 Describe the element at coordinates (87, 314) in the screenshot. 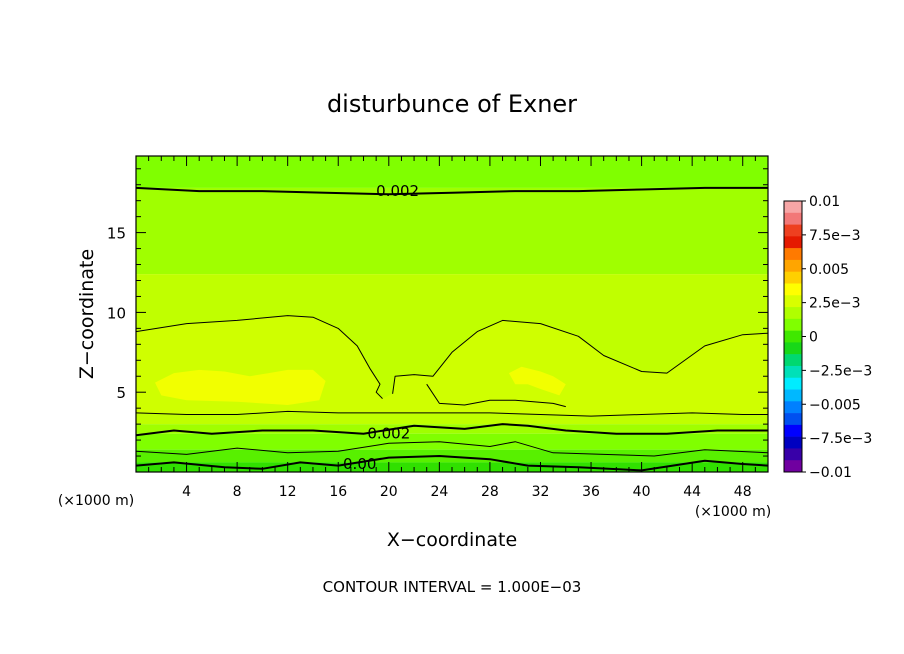

I see `y-axis-label: Z−coordinate` at that location.